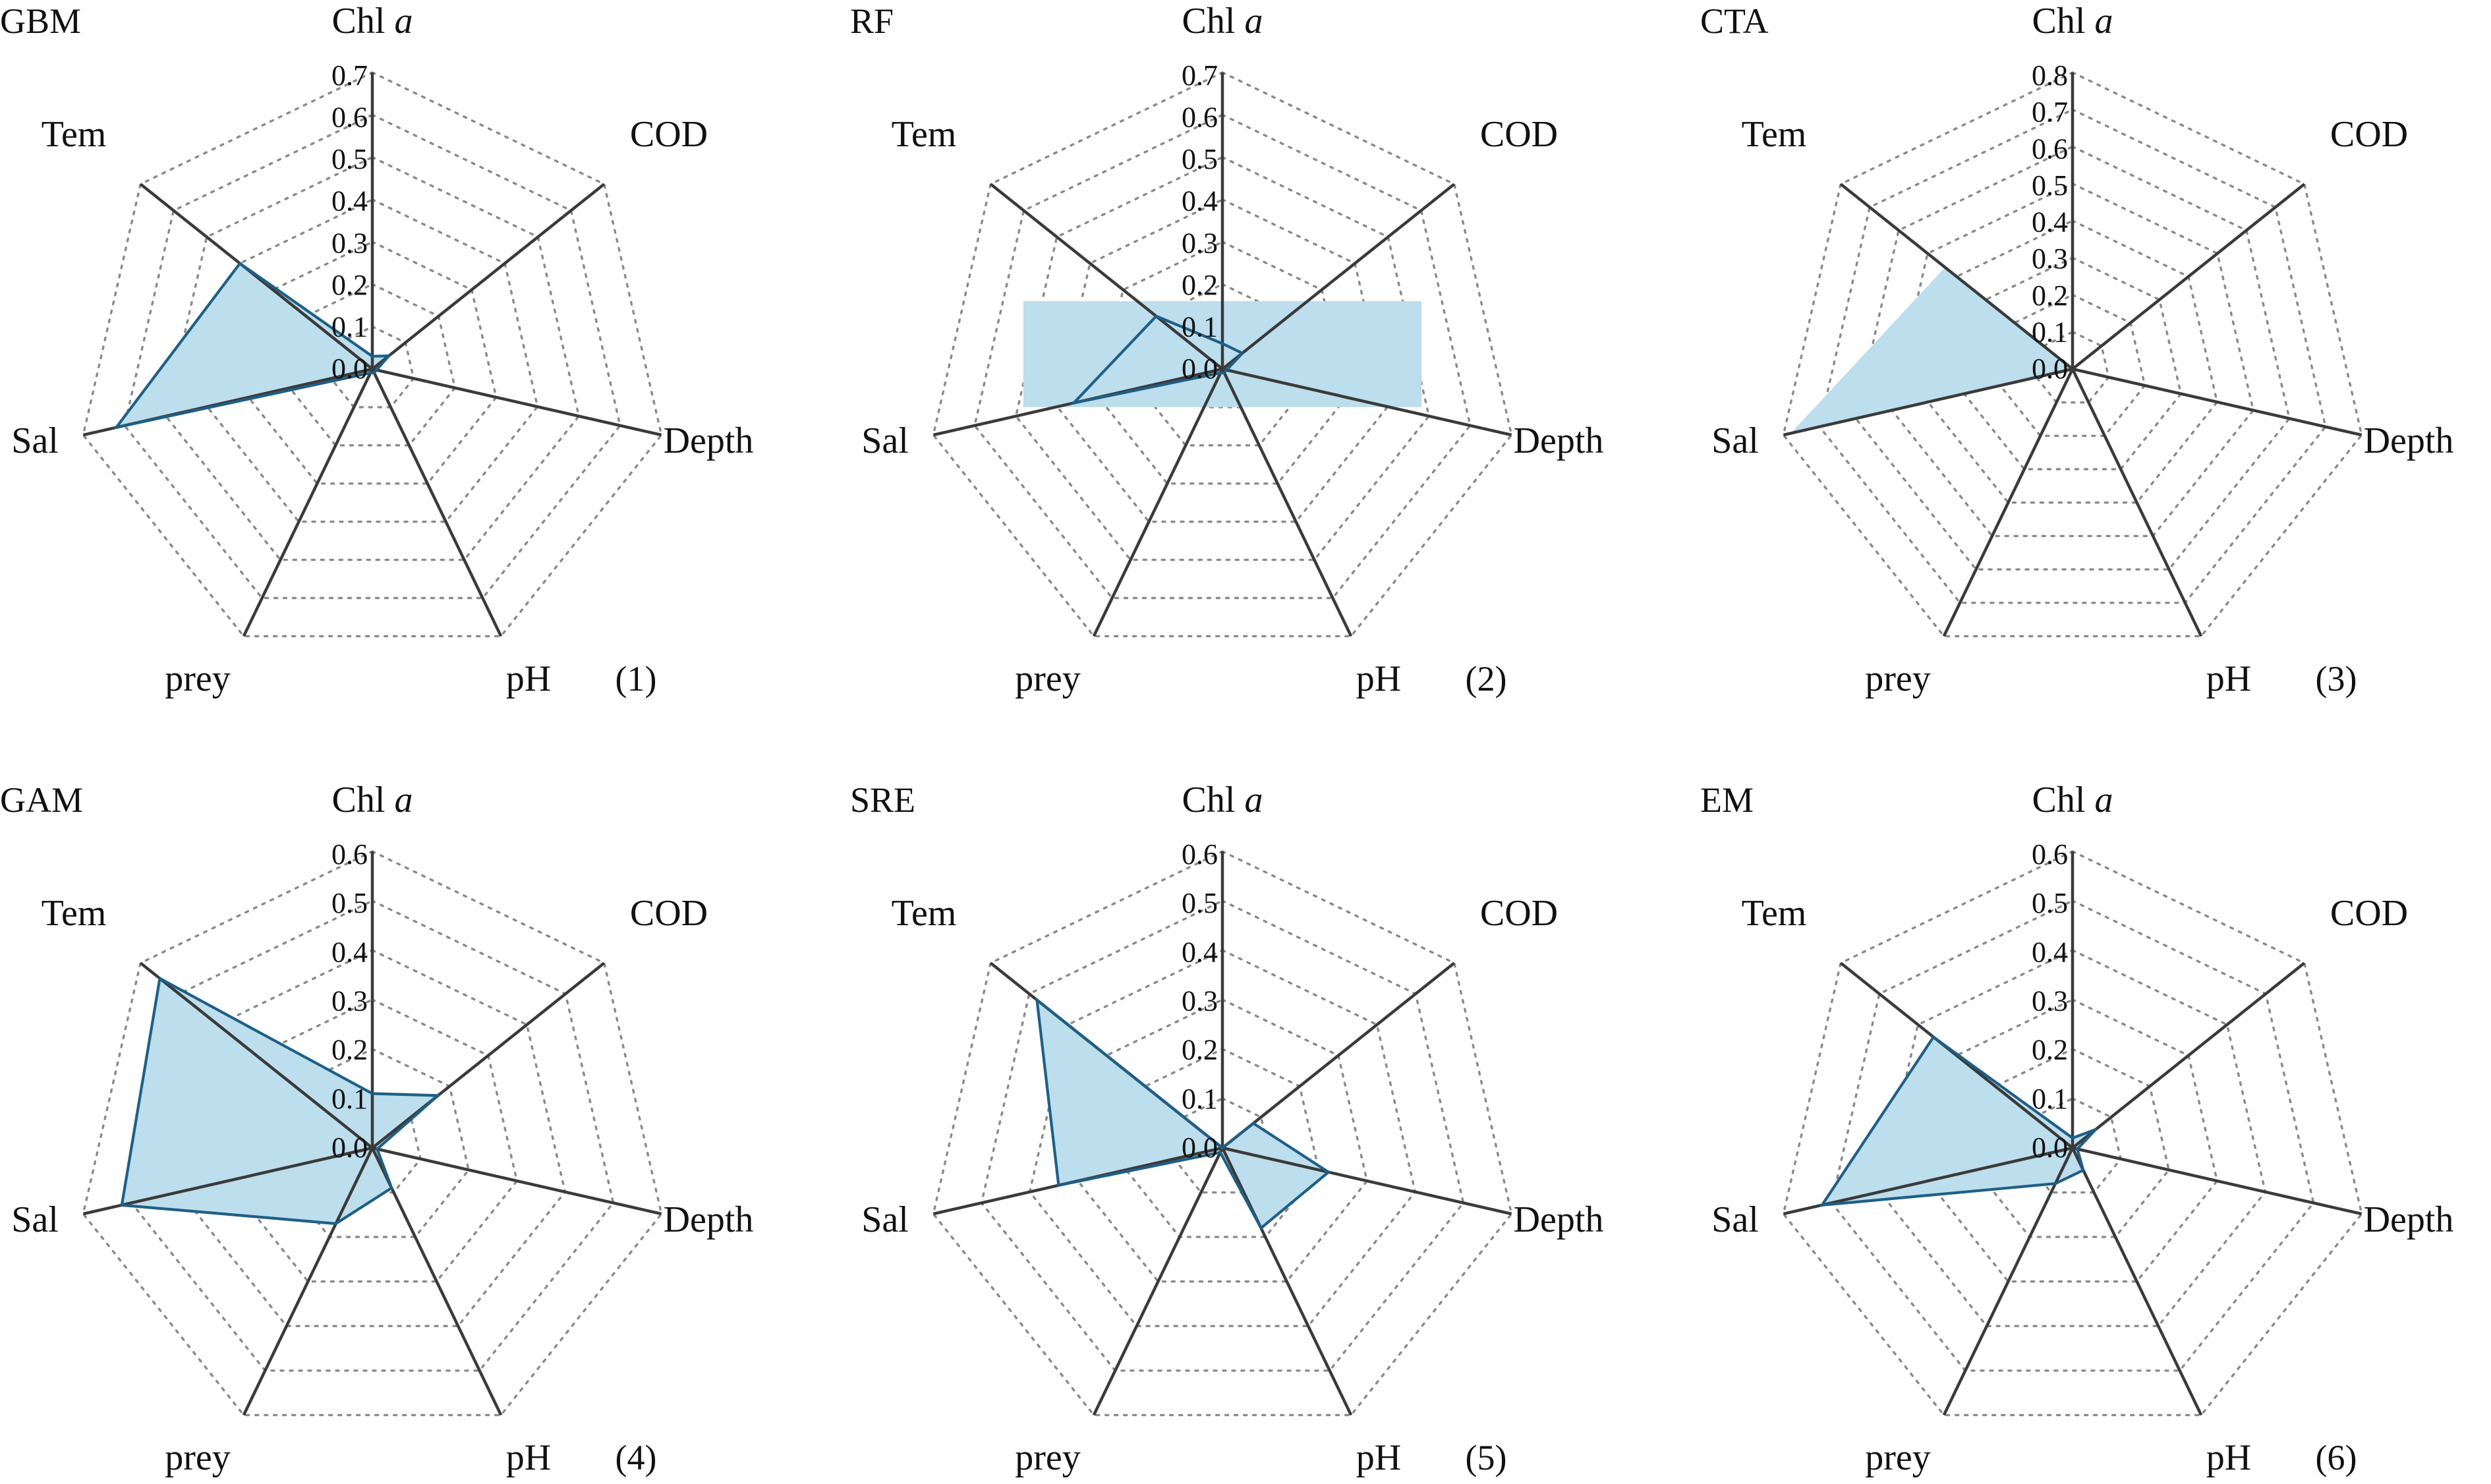 Image resolution: width=2491 pixels, height=1484 pixels. What do you see at coordinates (1928, 402) in the screenshot?
I see `axis-spoke-sal` at bounding box center [1928, 402].